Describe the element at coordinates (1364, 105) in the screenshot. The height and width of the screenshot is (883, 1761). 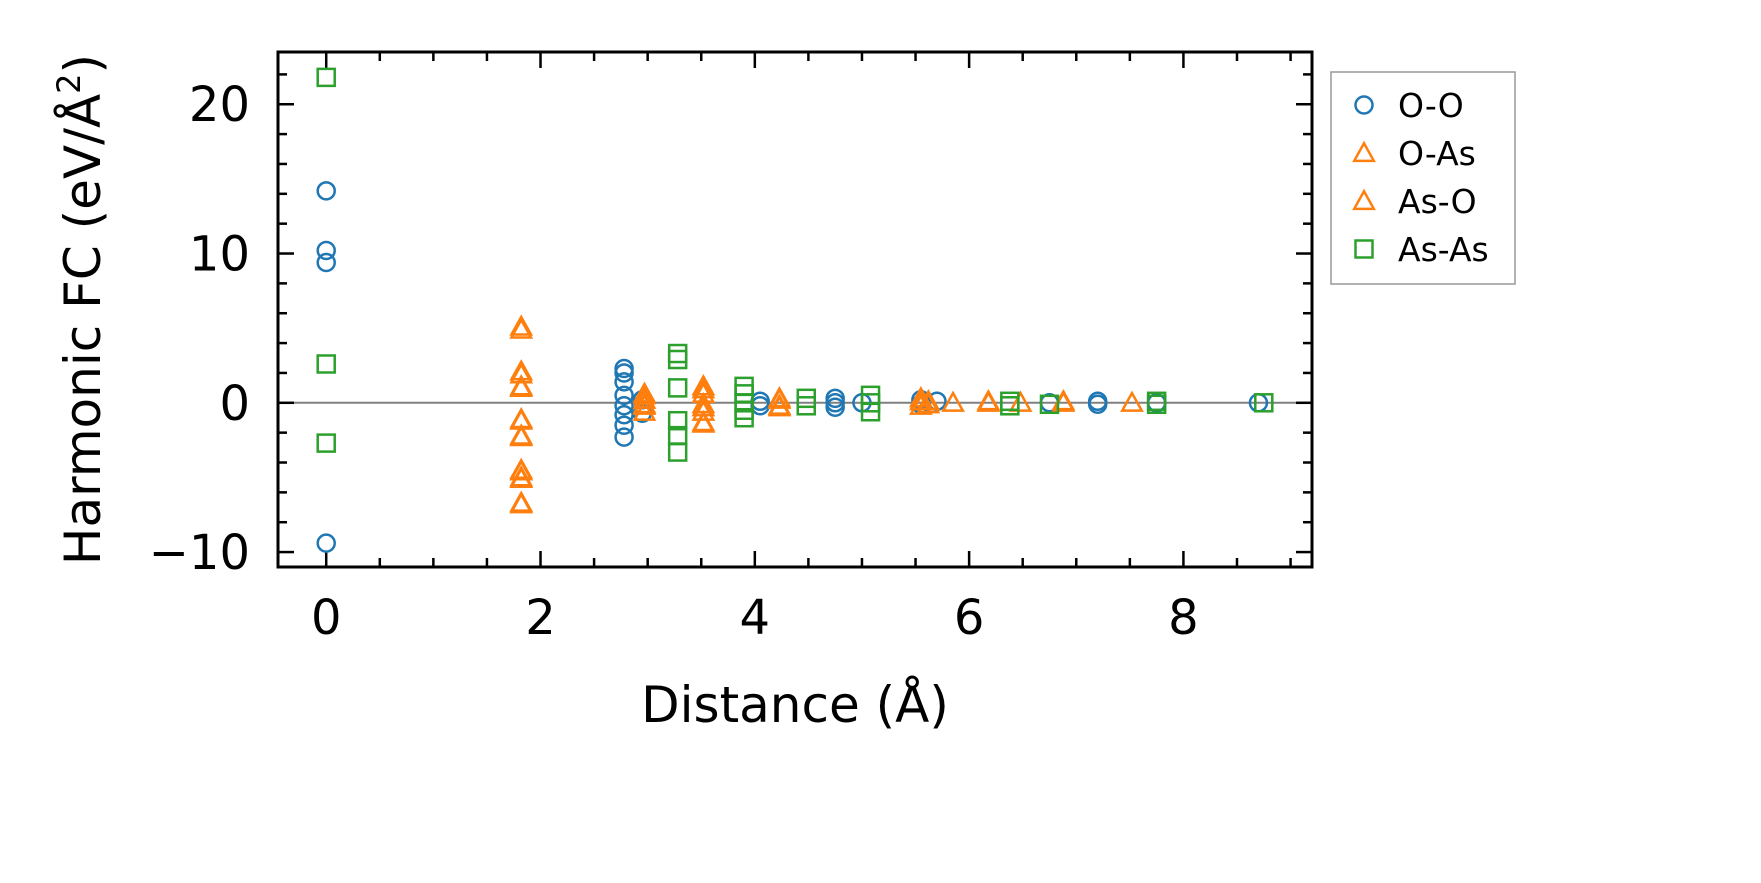
I see `legend-marker-o-o` at that location.